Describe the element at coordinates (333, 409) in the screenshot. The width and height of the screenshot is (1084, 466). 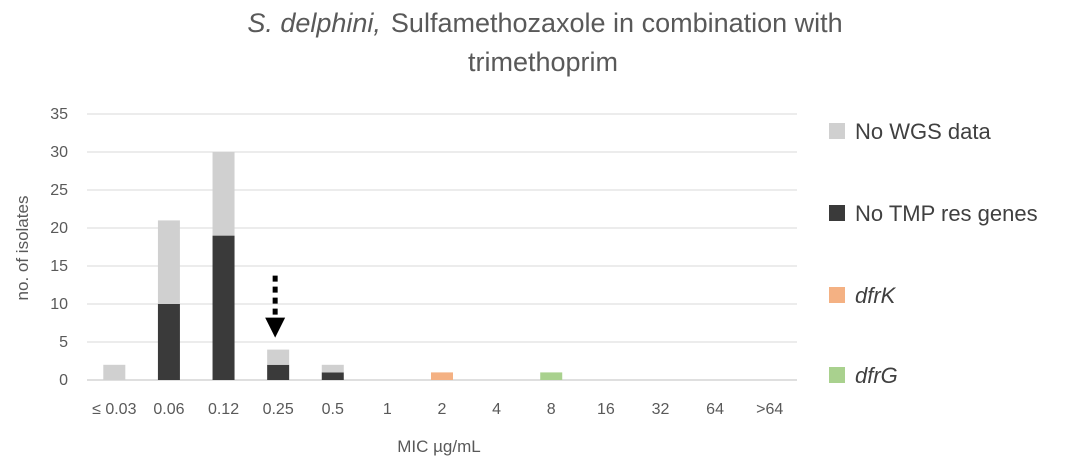
I see `x-tick-label: 0.5` at that location.